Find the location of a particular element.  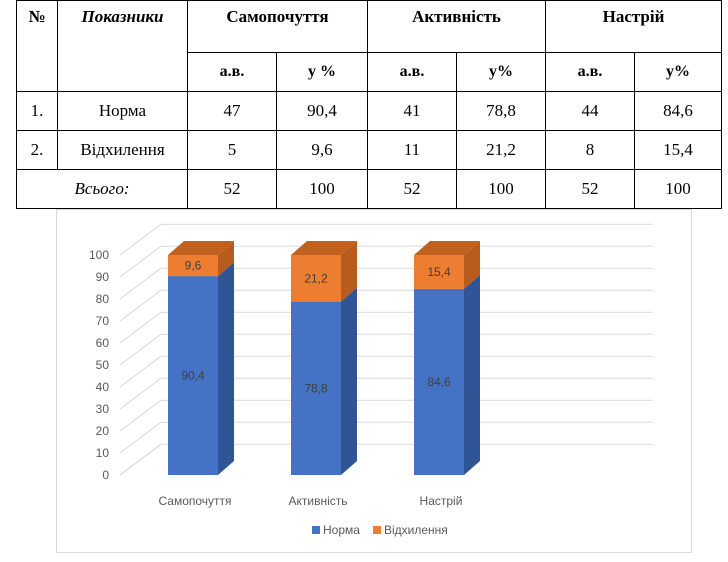

legend-label: Норма is located at coordinates (341, 530).